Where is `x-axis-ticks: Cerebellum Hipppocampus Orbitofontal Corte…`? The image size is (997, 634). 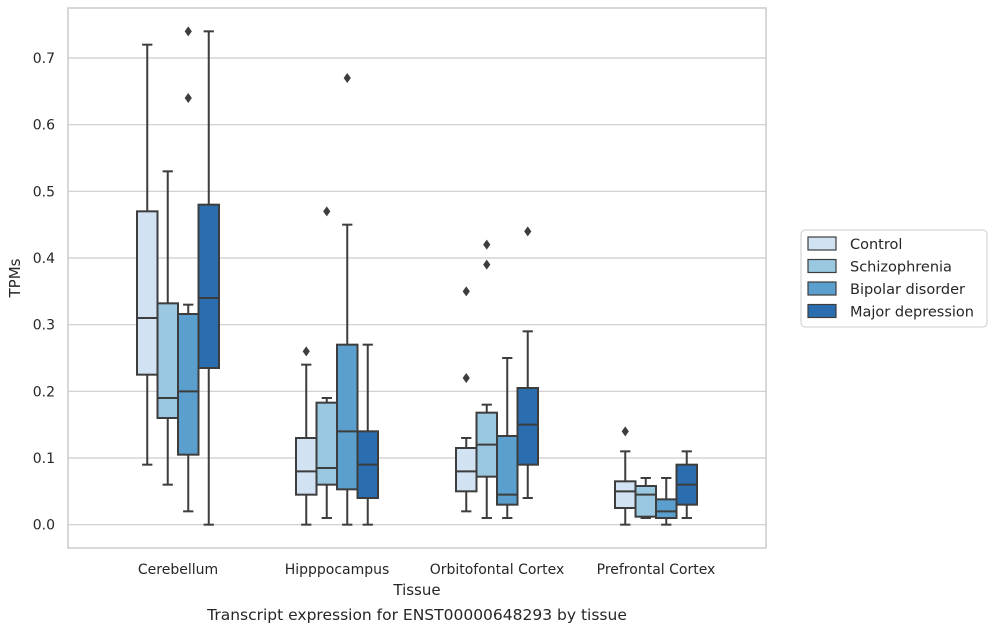
x-axis-ticks: Cerebellum Hipppocampus Orbitofontal Corte… is located at coordinates (426, 570).